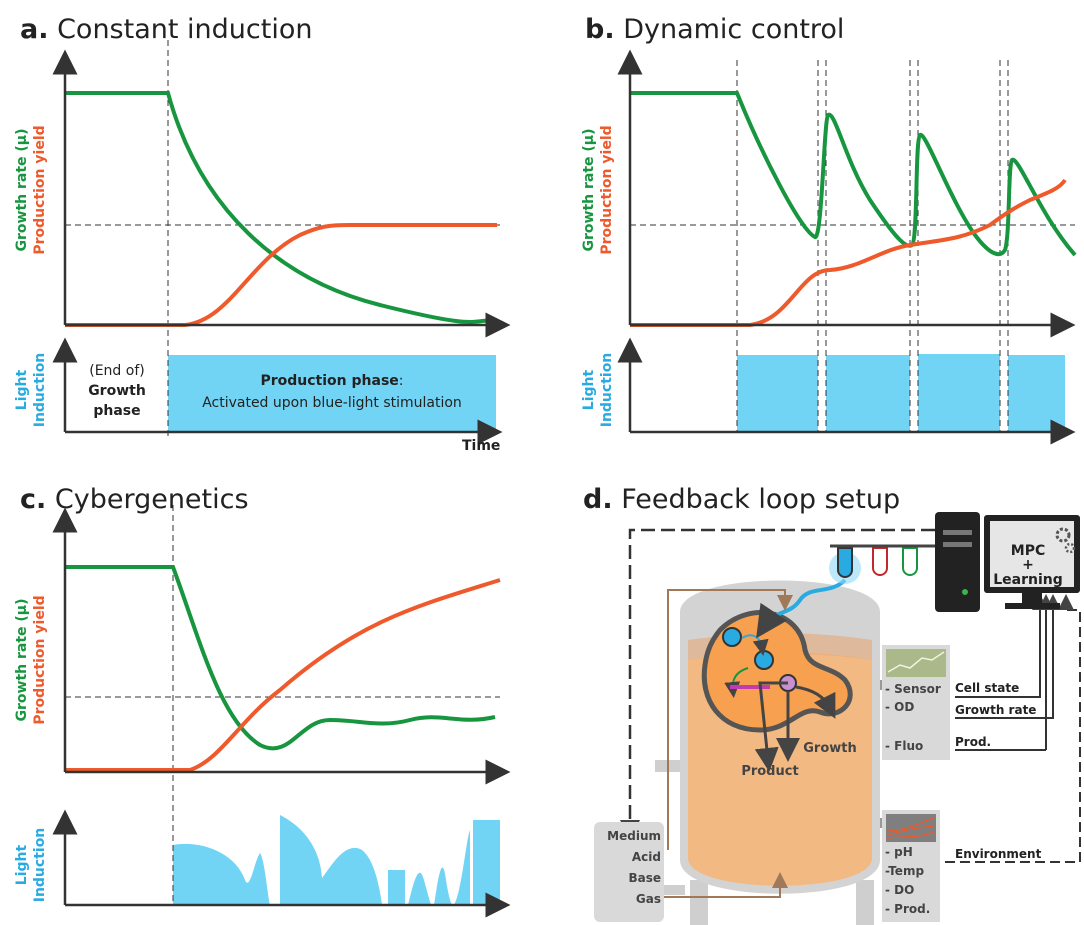  What do you see at coordinates (714, 29) in the screenshot?
I see `panel-title: b. Dynamic control` at bounding box center [714, 29].